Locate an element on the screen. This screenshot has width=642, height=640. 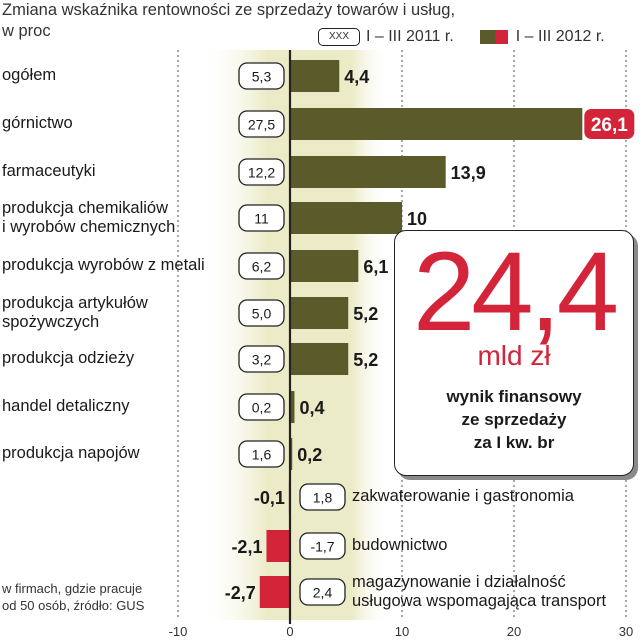
category-label: farmaceutyki is located at coordinates (49, 171).